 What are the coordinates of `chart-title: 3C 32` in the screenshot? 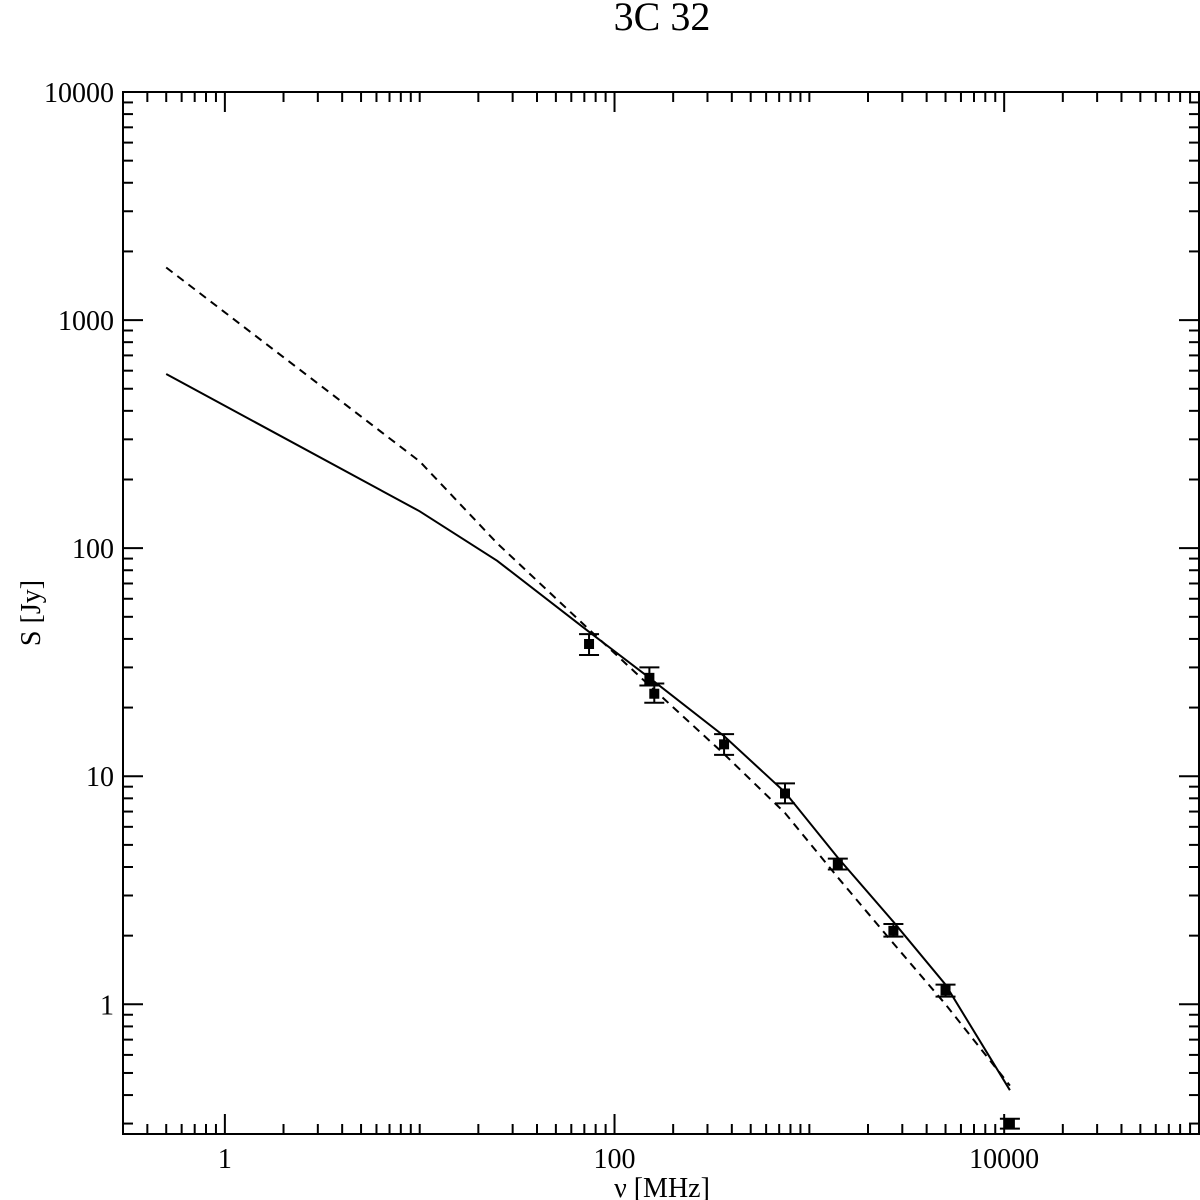 It's located at (662, 19).